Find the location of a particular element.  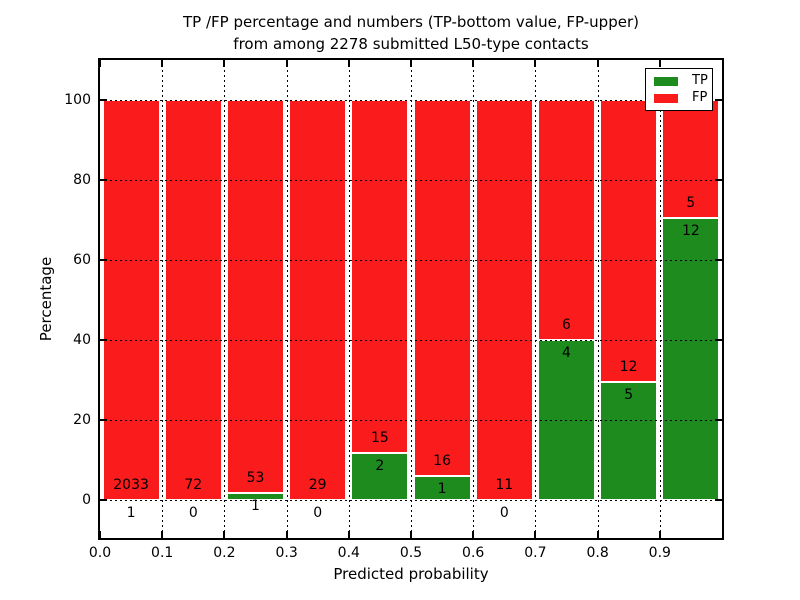

x-tick-label: 0.8 is located at coordinates (597, 553).